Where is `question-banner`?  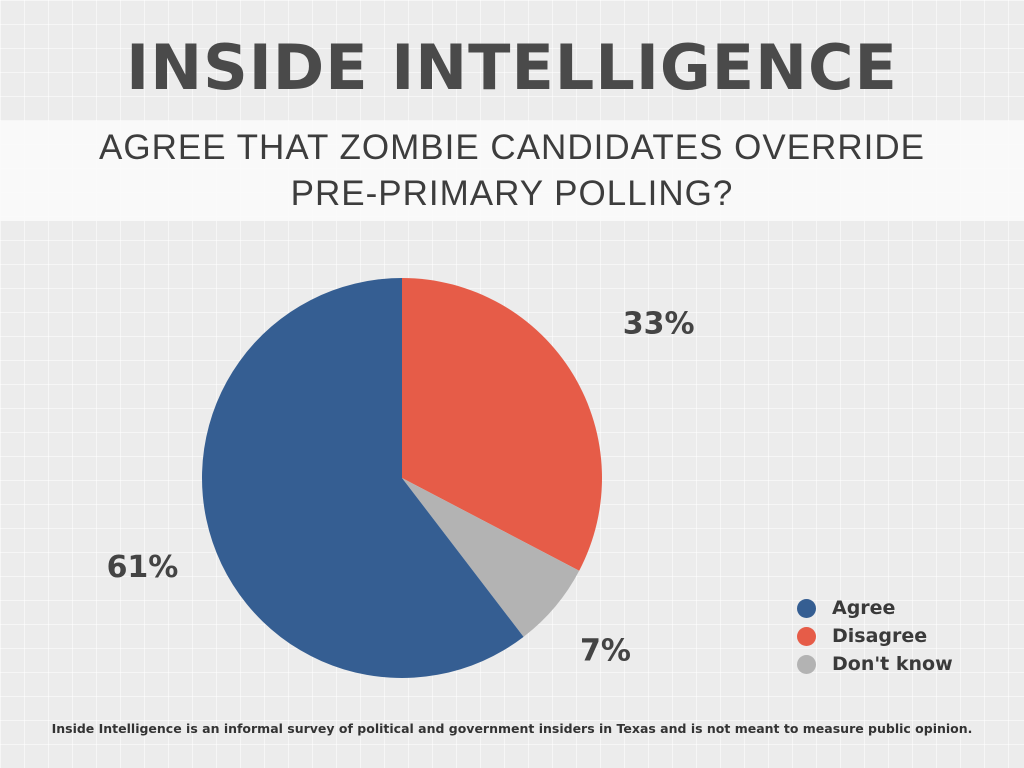 question-banner is located at coordinates (512, 171).